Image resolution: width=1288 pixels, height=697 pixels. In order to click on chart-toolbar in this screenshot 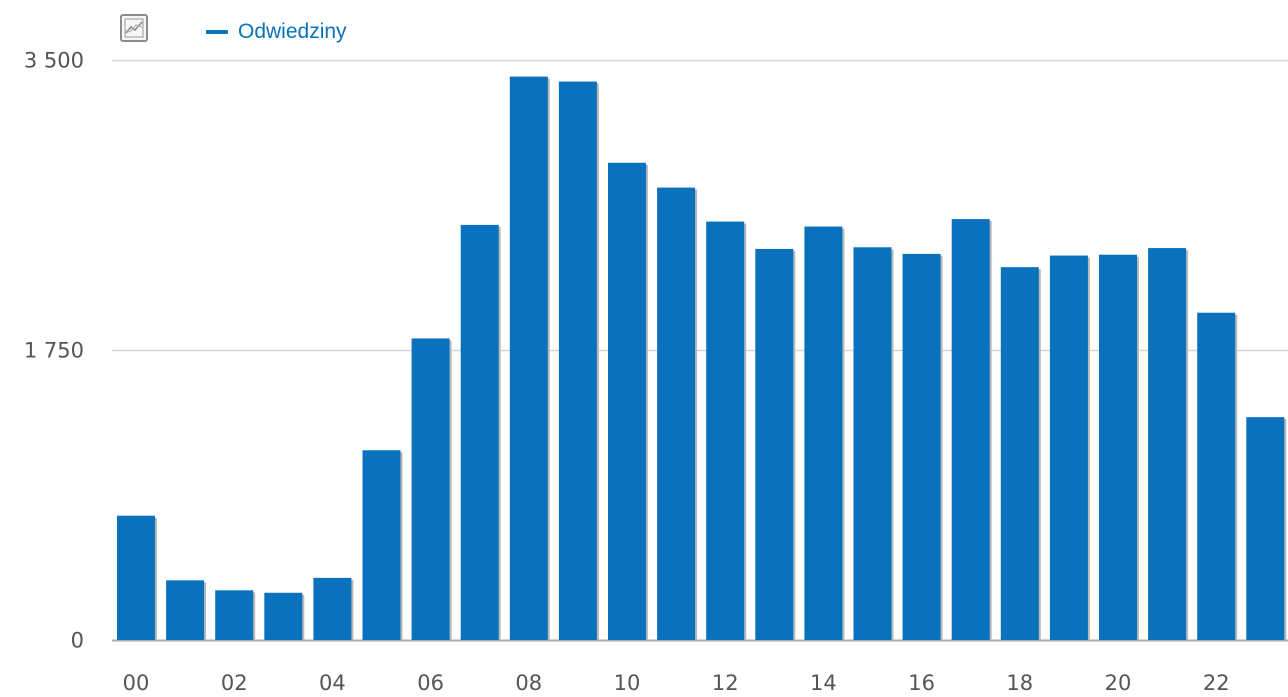, I will do `click(134, 28)`.